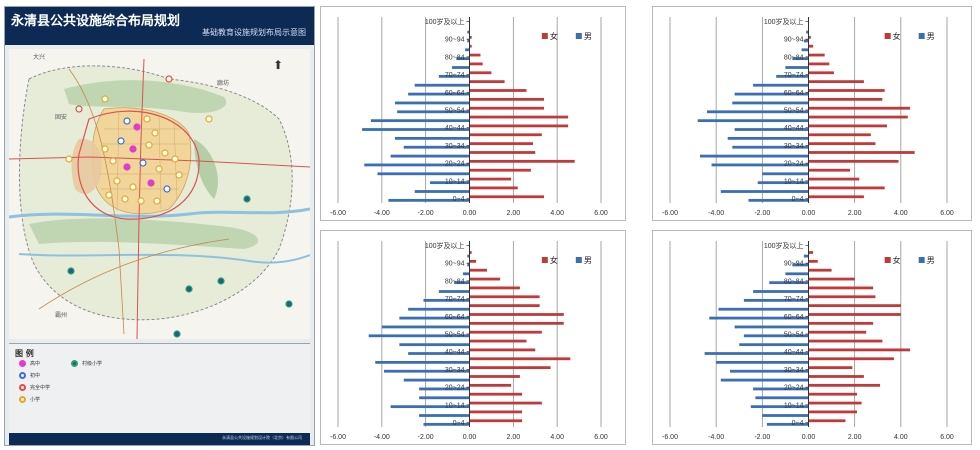 The height and width of the screenshot is (450, 980). I want to click on school-markers, so click(179, 206).